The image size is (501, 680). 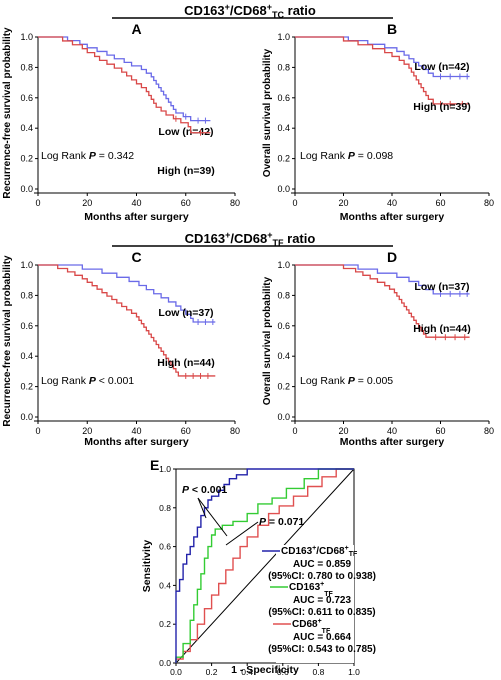 What do you see at coordinates (37, 203) in the screenshot?
I see `panel-a-x-tick-label: 0` at bounding box center [37, 203].